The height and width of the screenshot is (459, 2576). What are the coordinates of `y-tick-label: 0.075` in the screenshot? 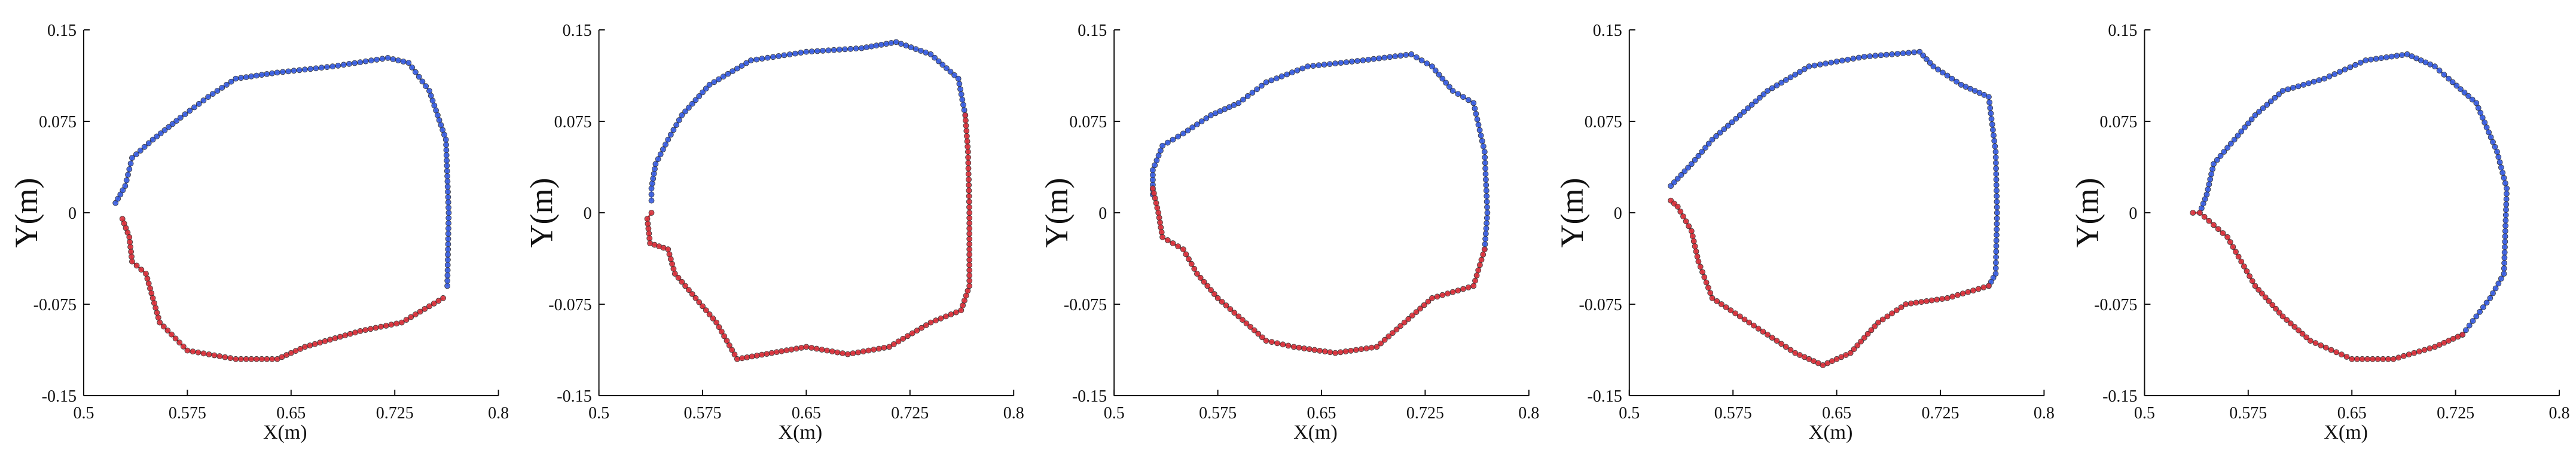 It's located at (573, 122).